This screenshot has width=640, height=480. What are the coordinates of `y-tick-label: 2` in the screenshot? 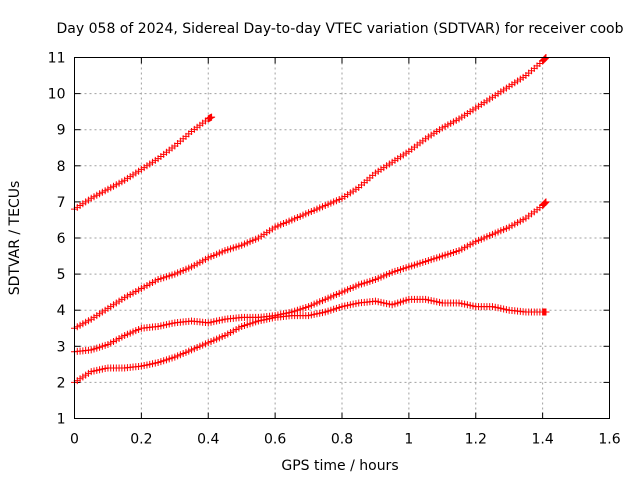 It's located at (61, 383).